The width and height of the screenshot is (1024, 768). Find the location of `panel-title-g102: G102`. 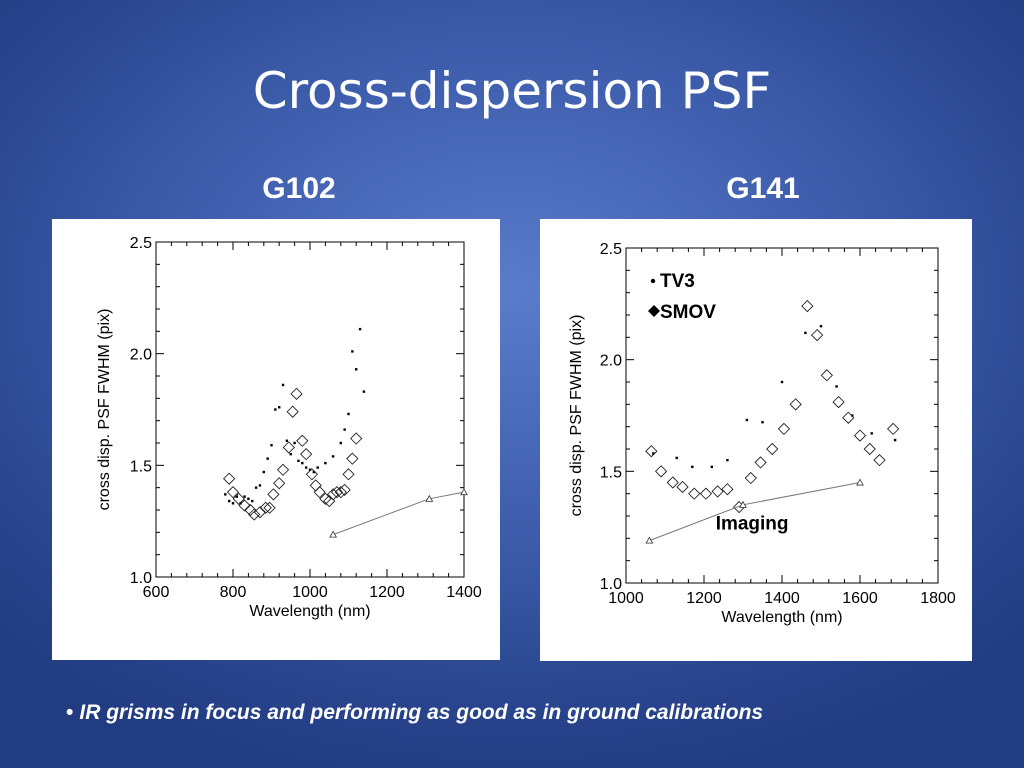

panel-title-g102: G102 is located at coordinates (299, 188).